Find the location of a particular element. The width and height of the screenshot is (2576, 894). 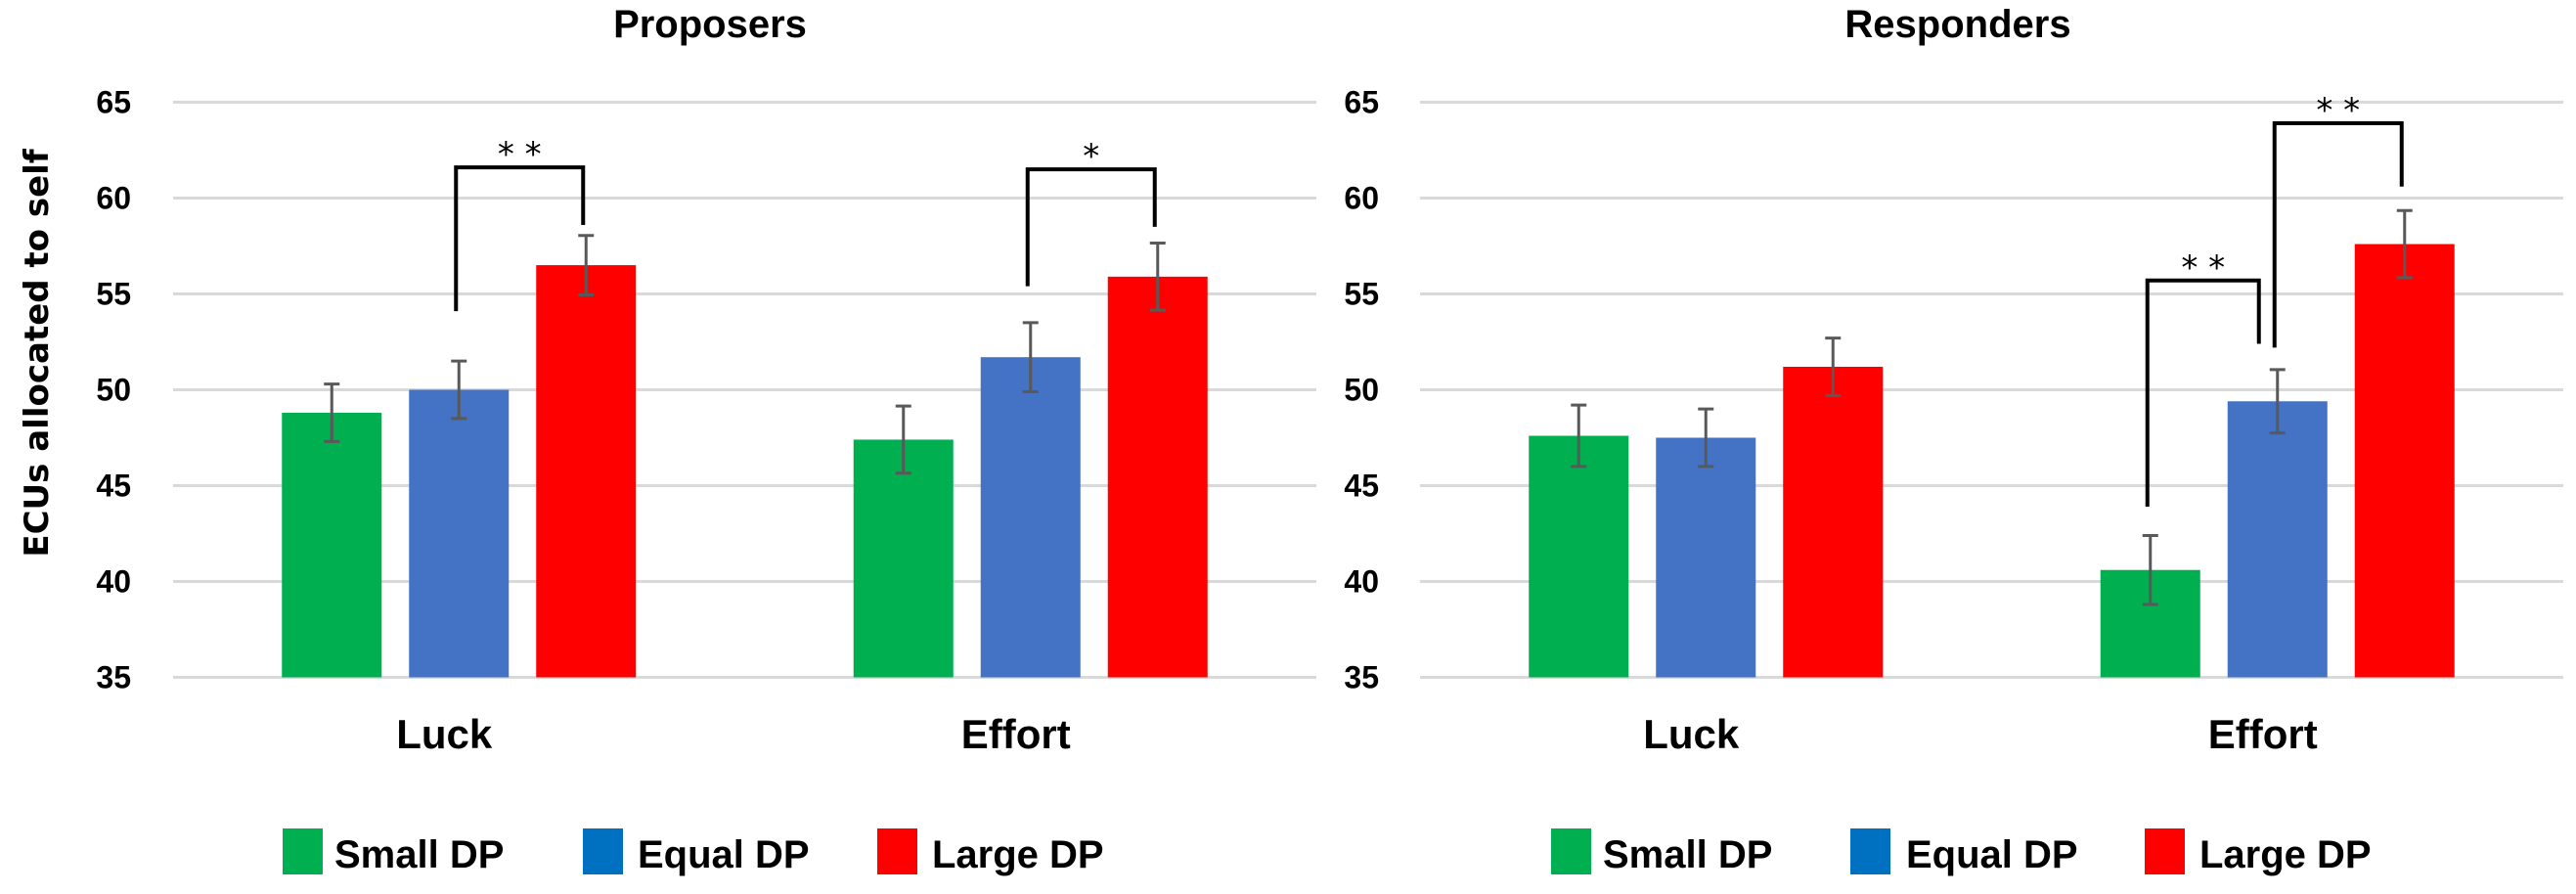

significance-bracket: * is located at coordinates (1091, 212).